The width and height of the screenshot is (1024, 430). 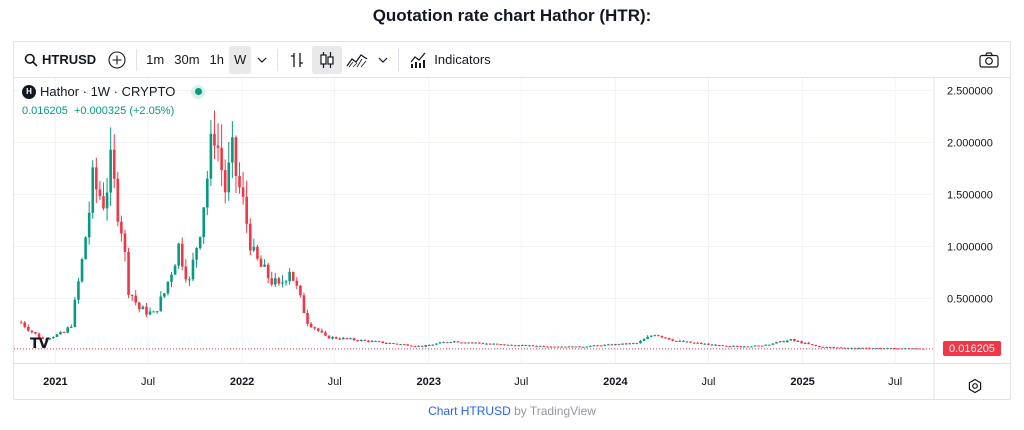 I want to click on interval-1m: 1m, so click(x=155, y=59).